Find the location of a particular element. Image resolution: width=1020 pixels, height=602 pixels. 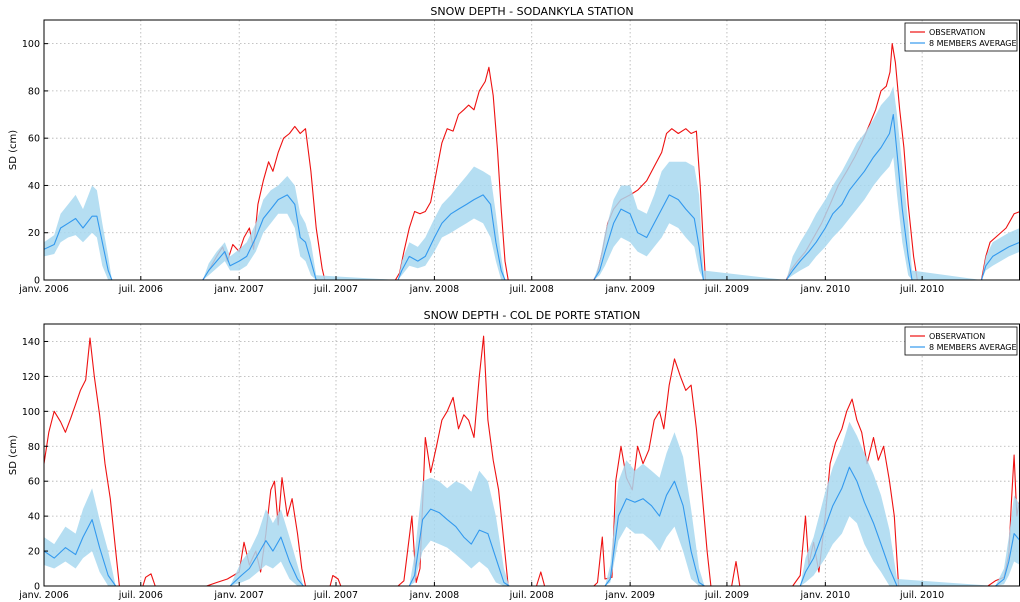

y-tick-label: 120 is located at coordinates (31, 377).